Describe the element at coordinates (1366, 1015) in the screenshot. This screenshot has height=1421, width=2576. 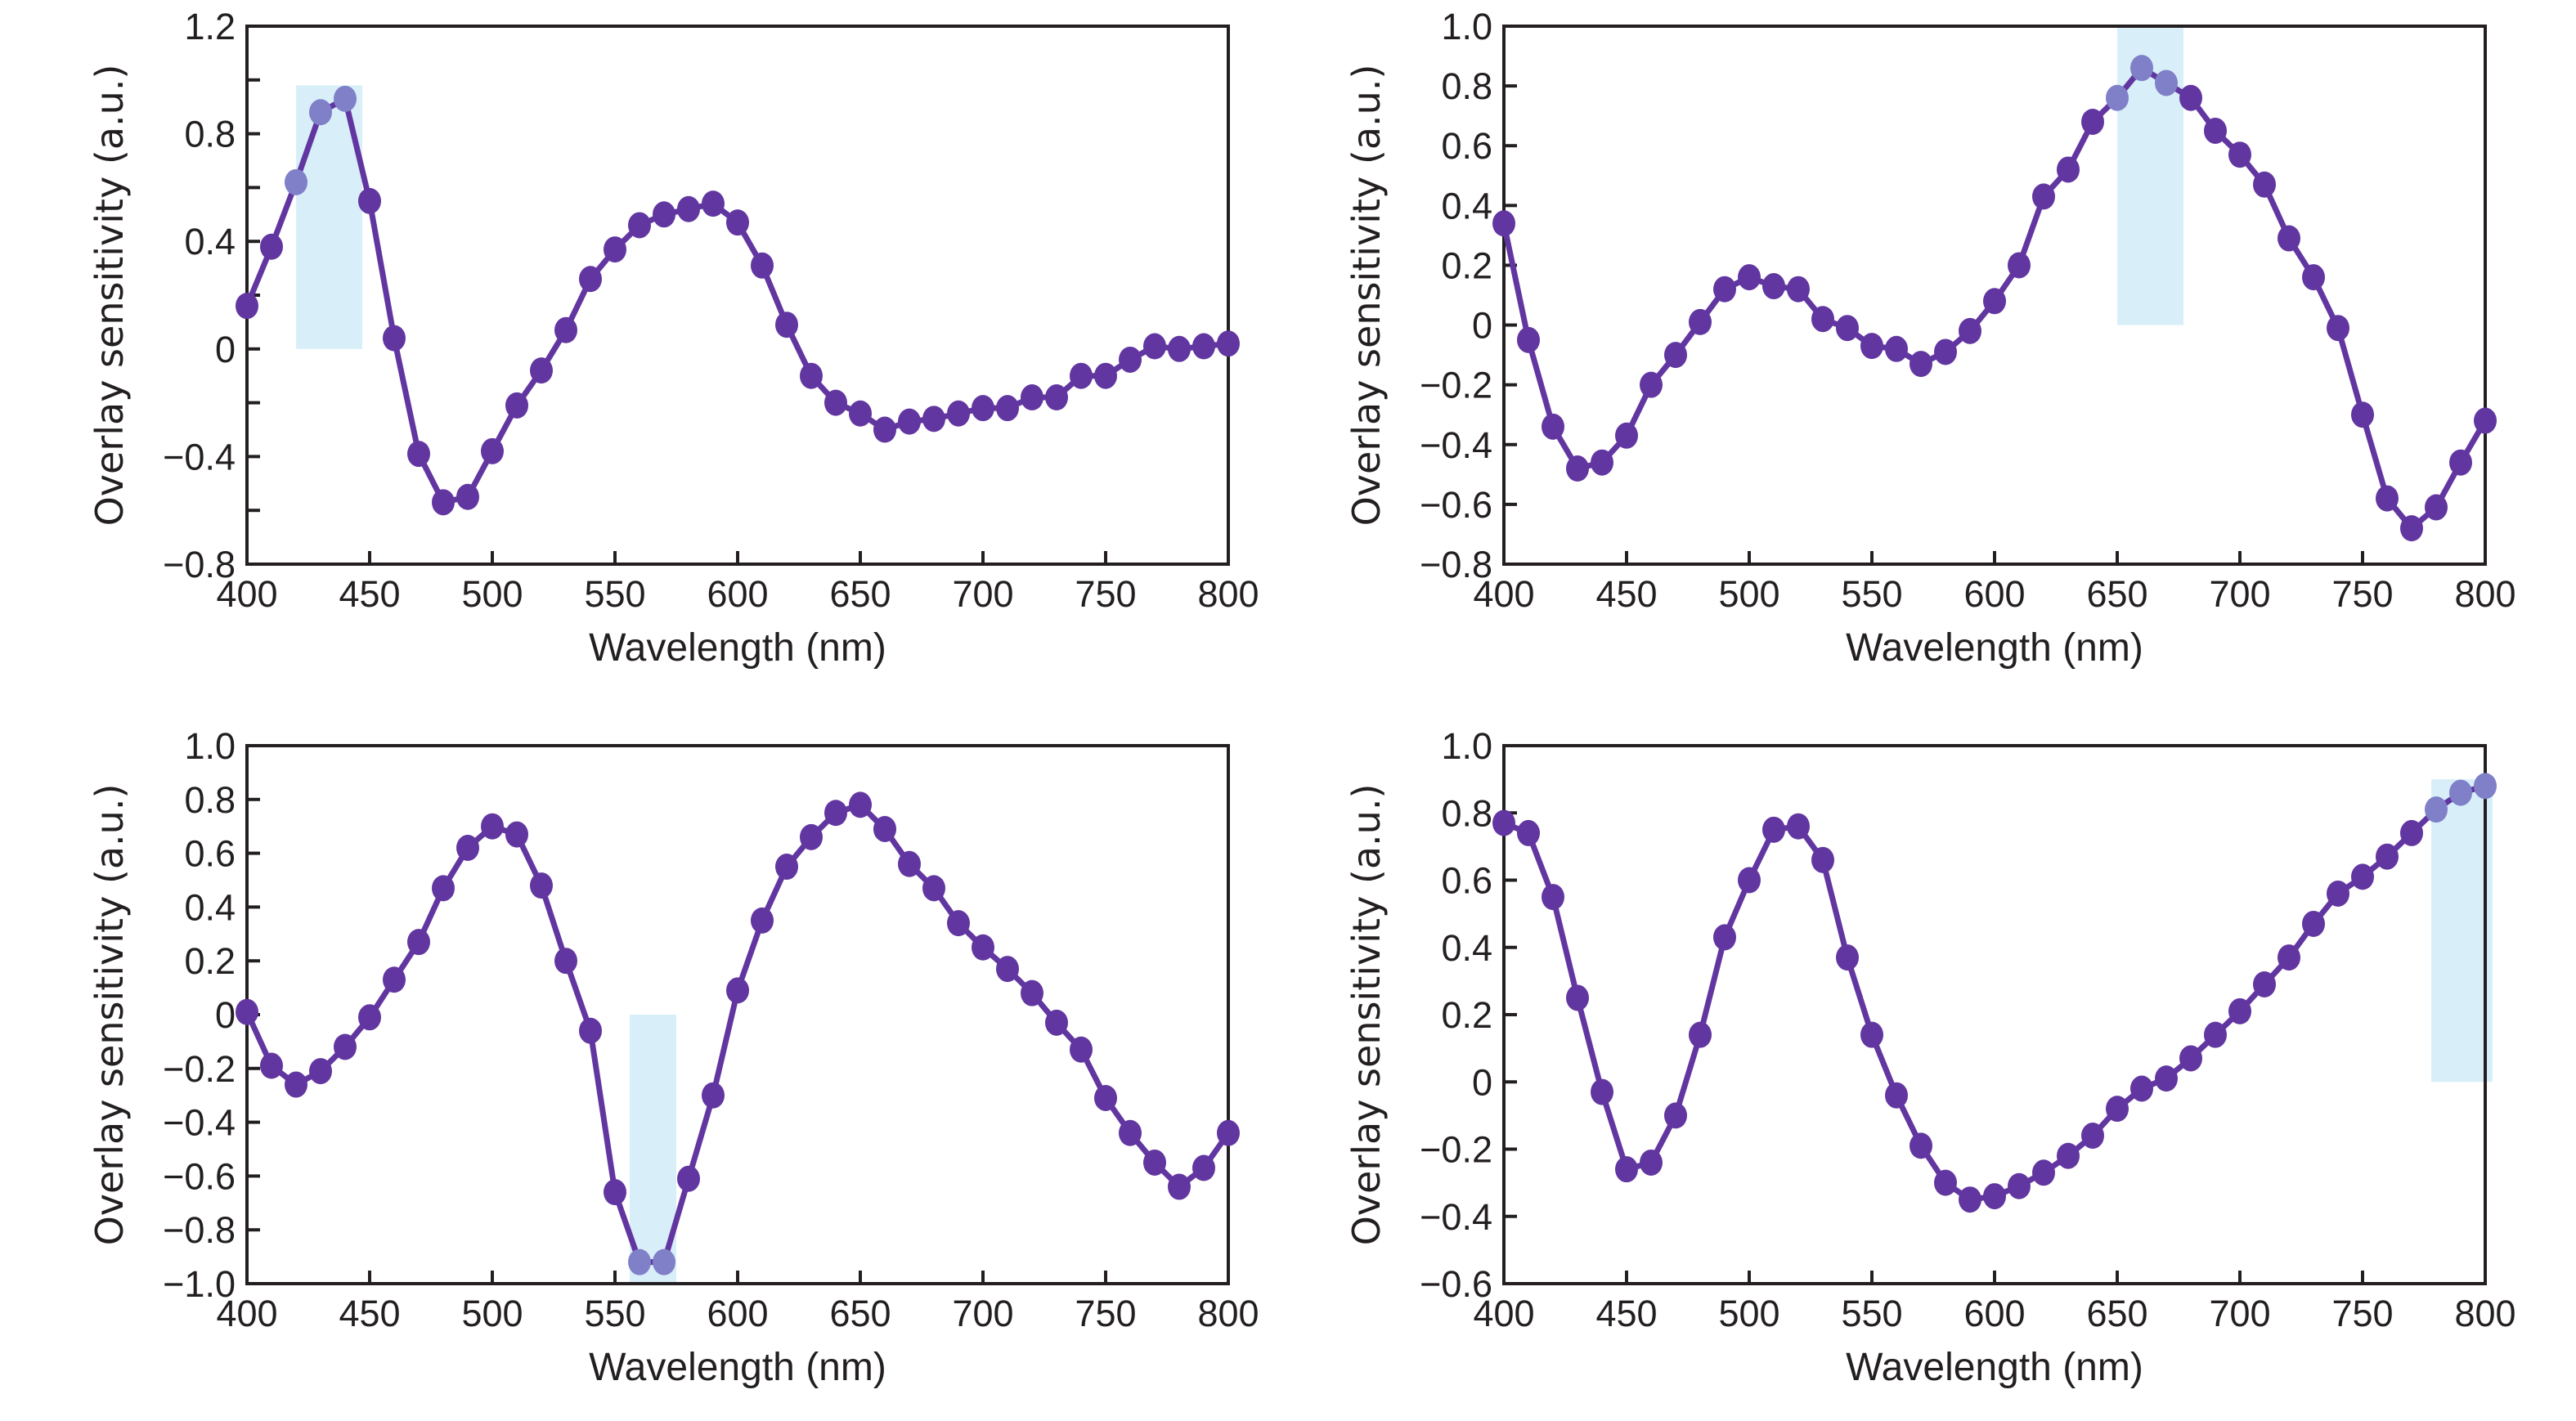
I see `y-axis-title: Overlay sensitivity (a.u.)` at that location.